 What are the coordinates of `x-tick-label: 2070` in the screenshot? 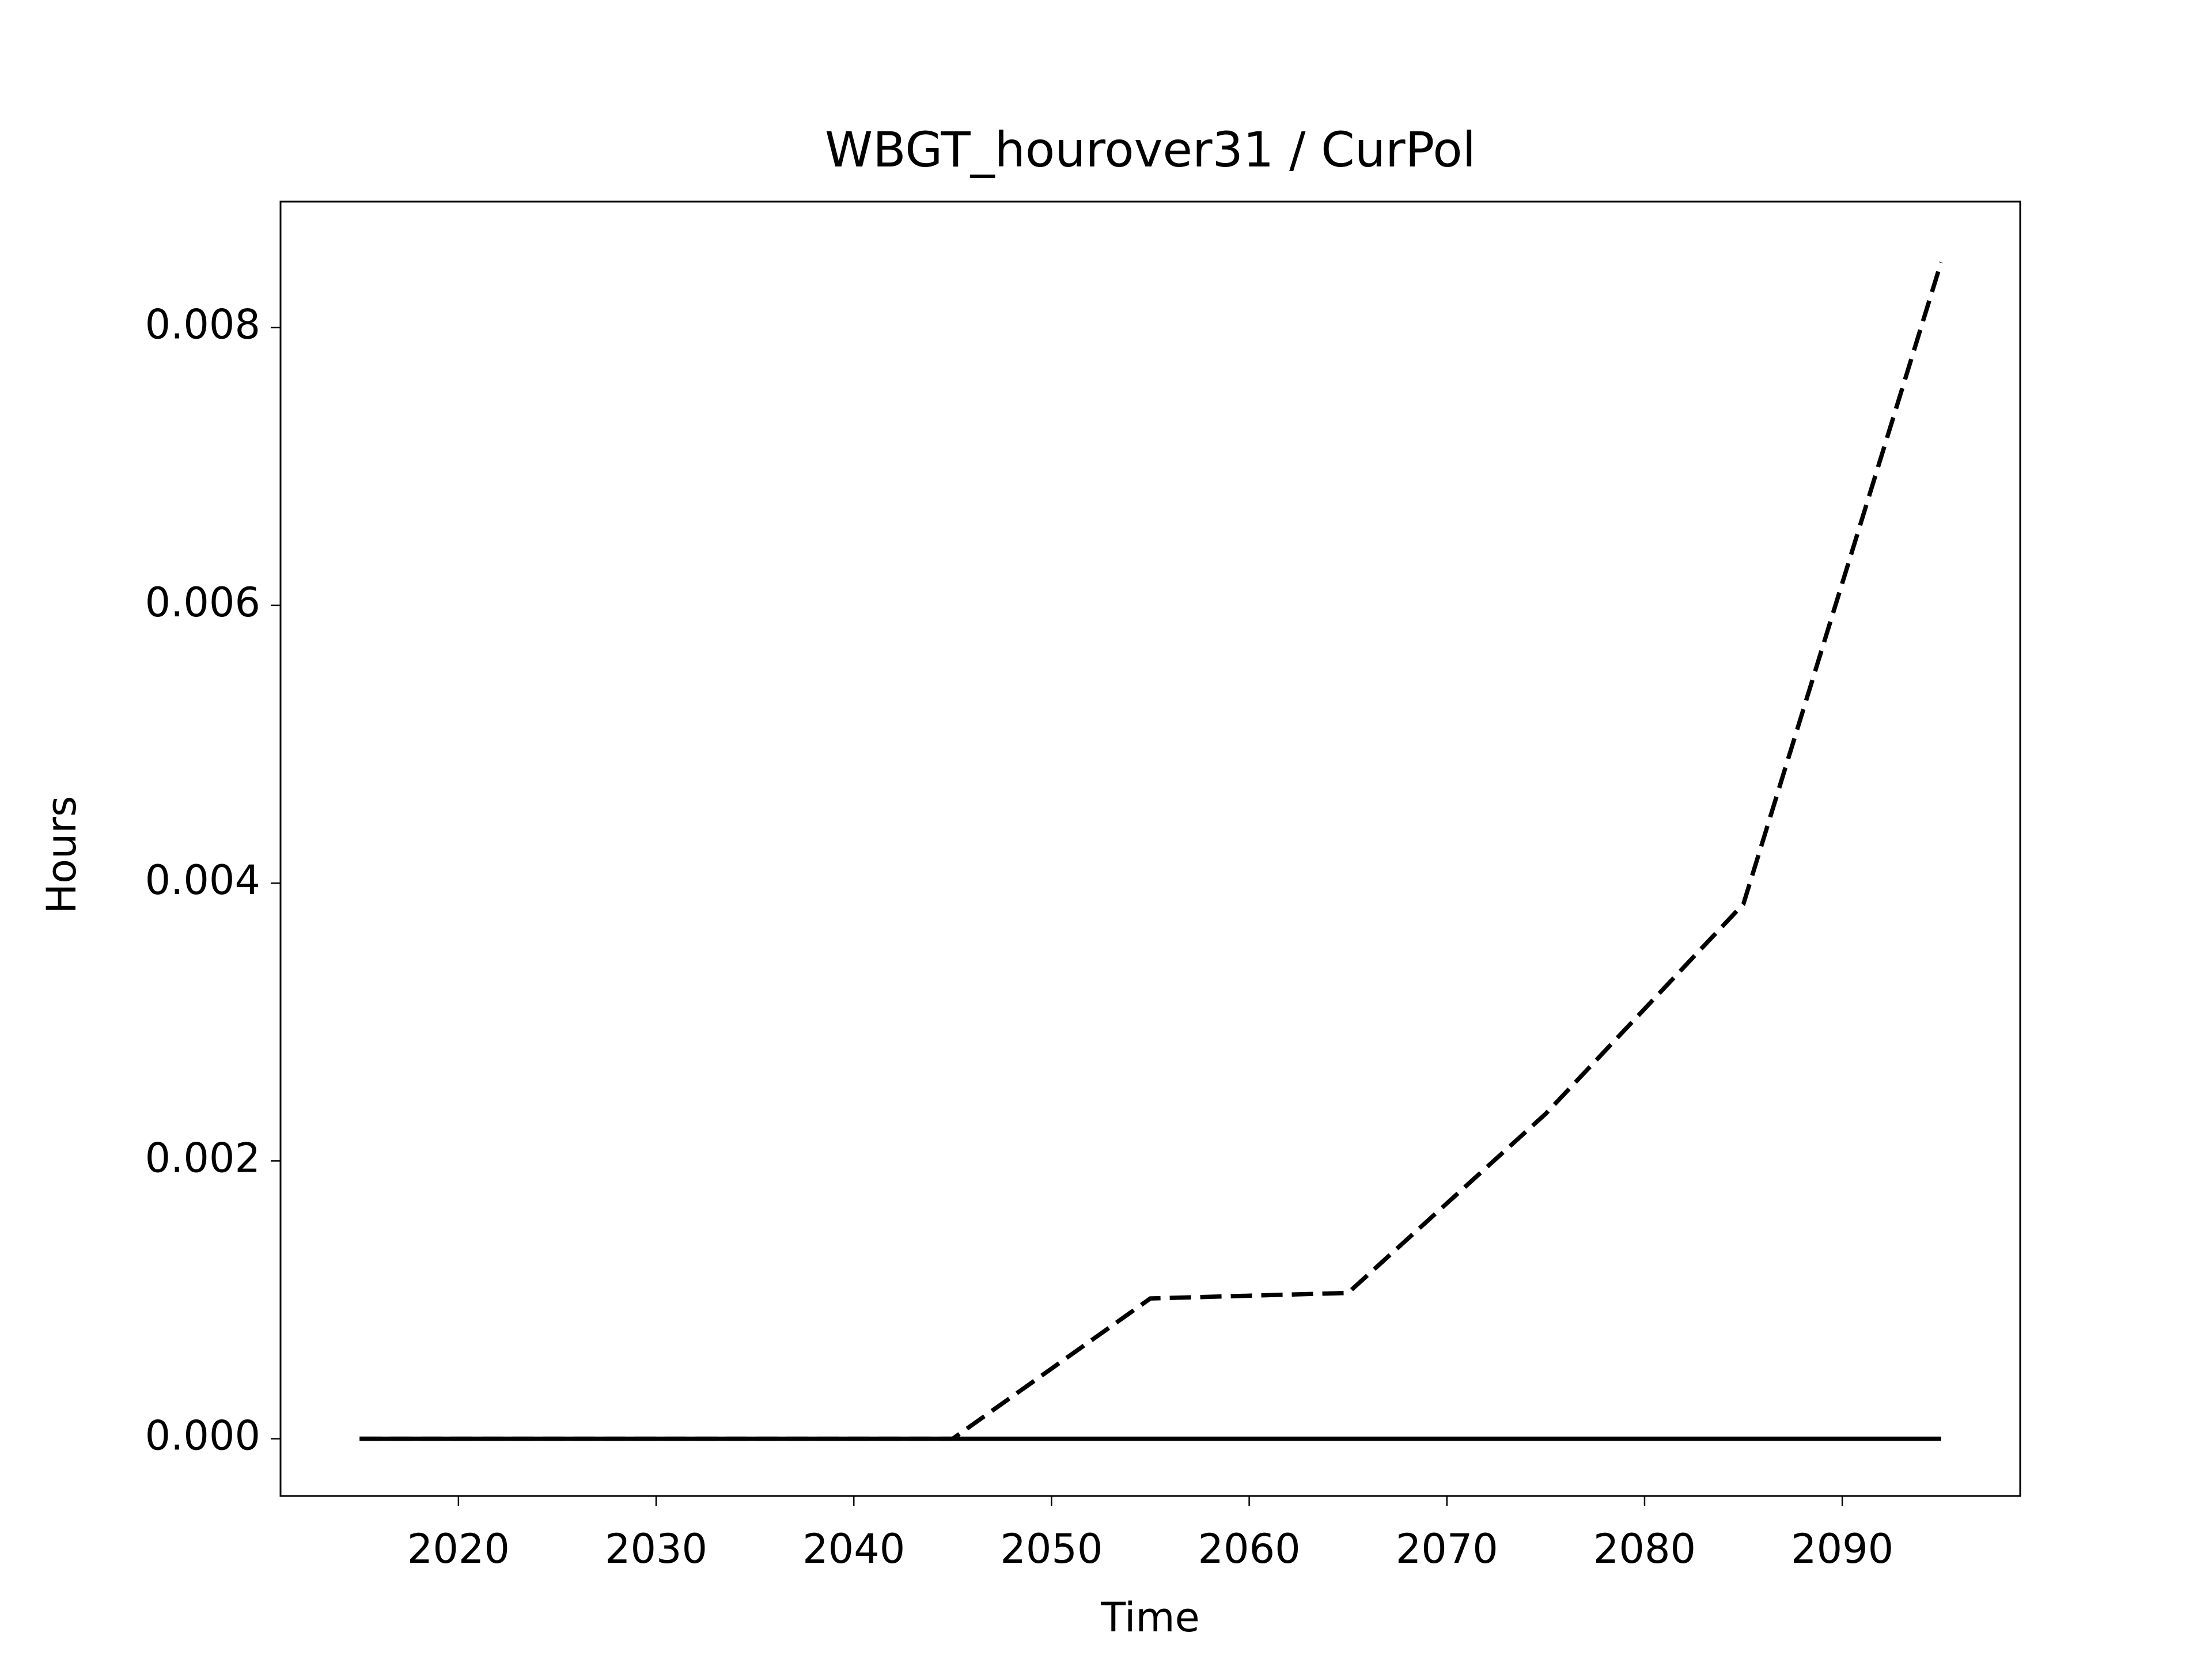 It's located at (1447, 1549).